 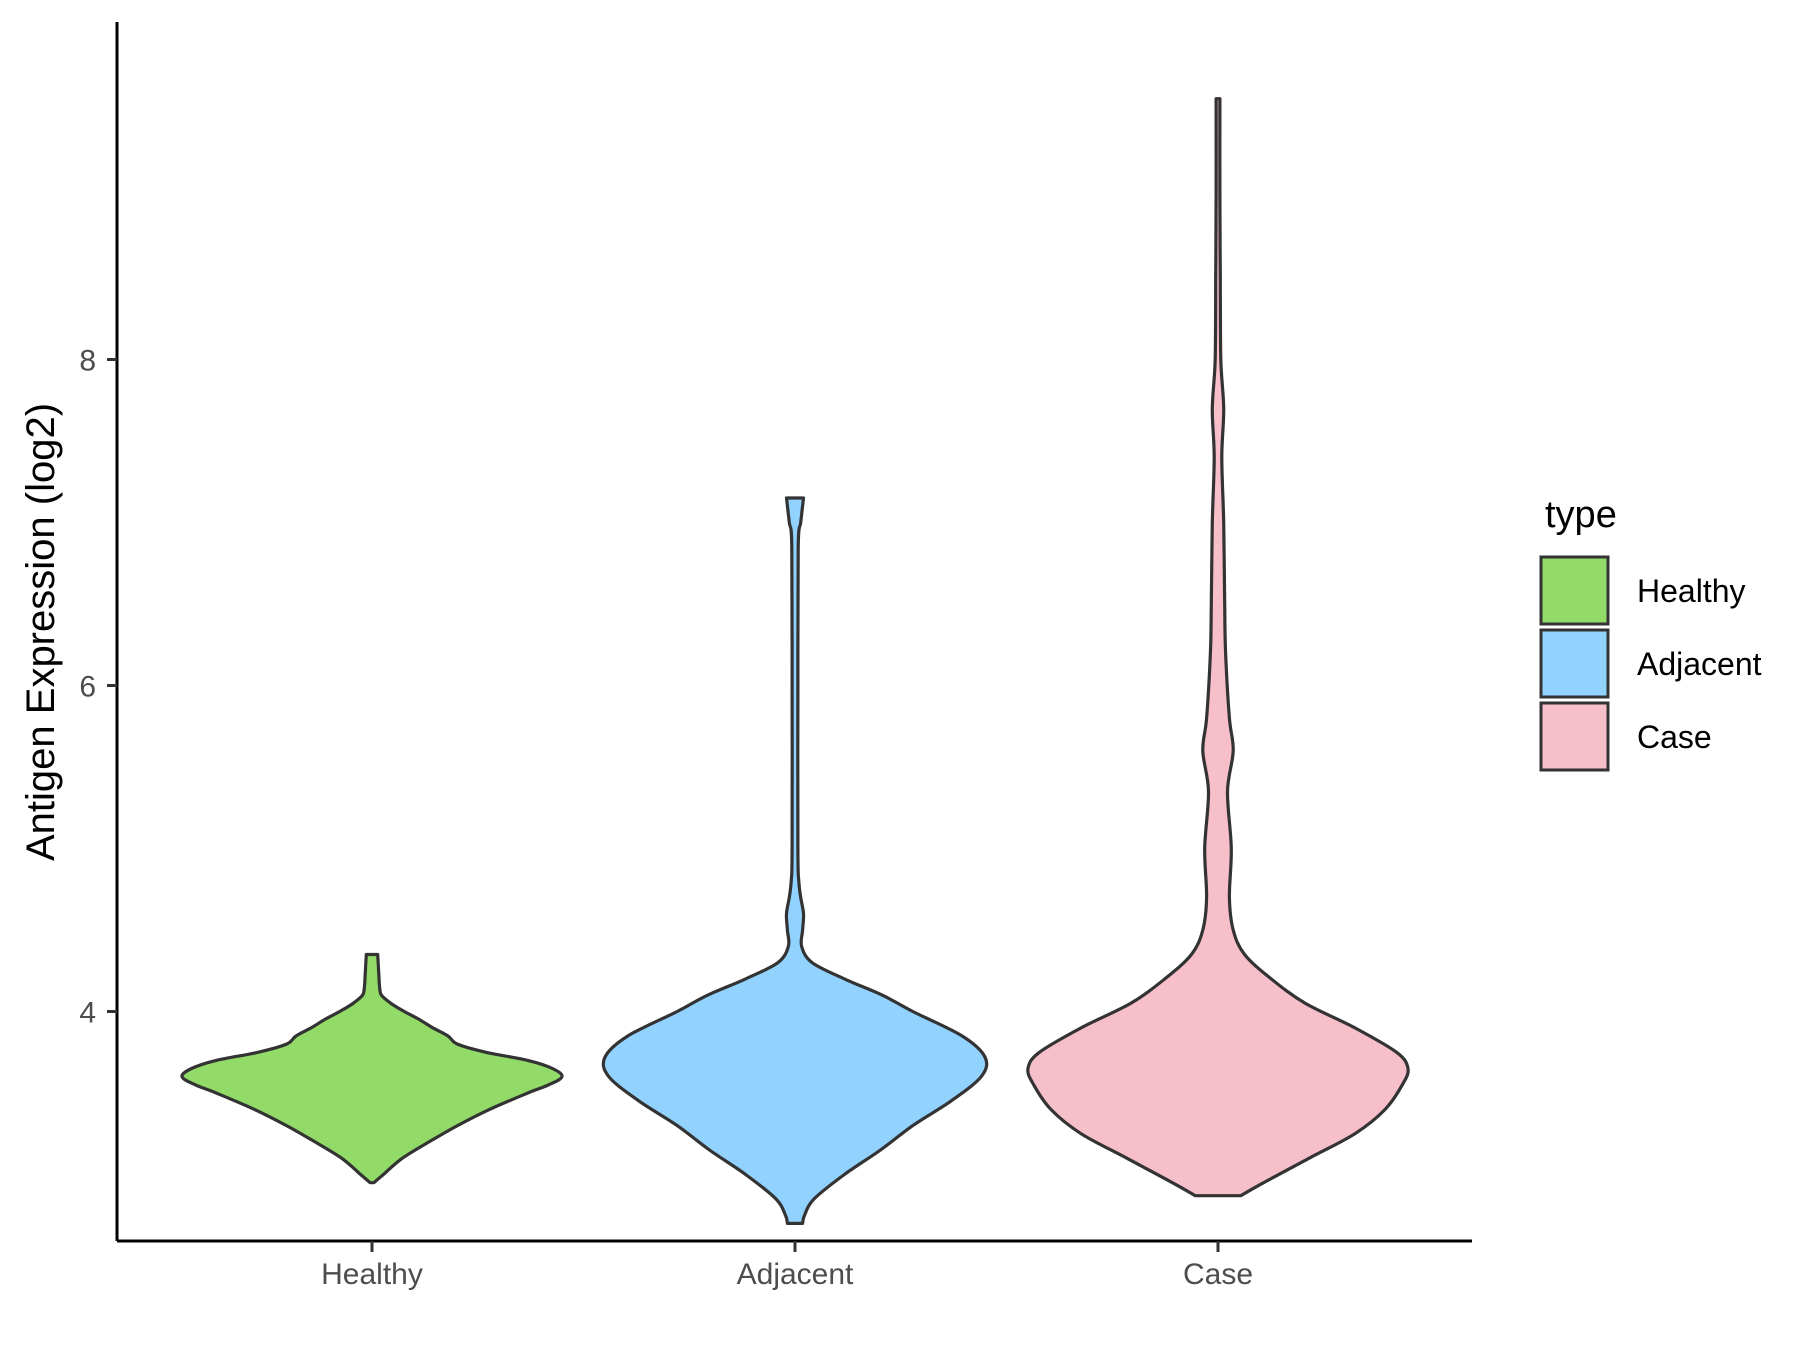 What do you see at coordinates (1218, 1274) in the screenshot?
I see `x-tick-label: Case` at bounding box center [1218, 1274].